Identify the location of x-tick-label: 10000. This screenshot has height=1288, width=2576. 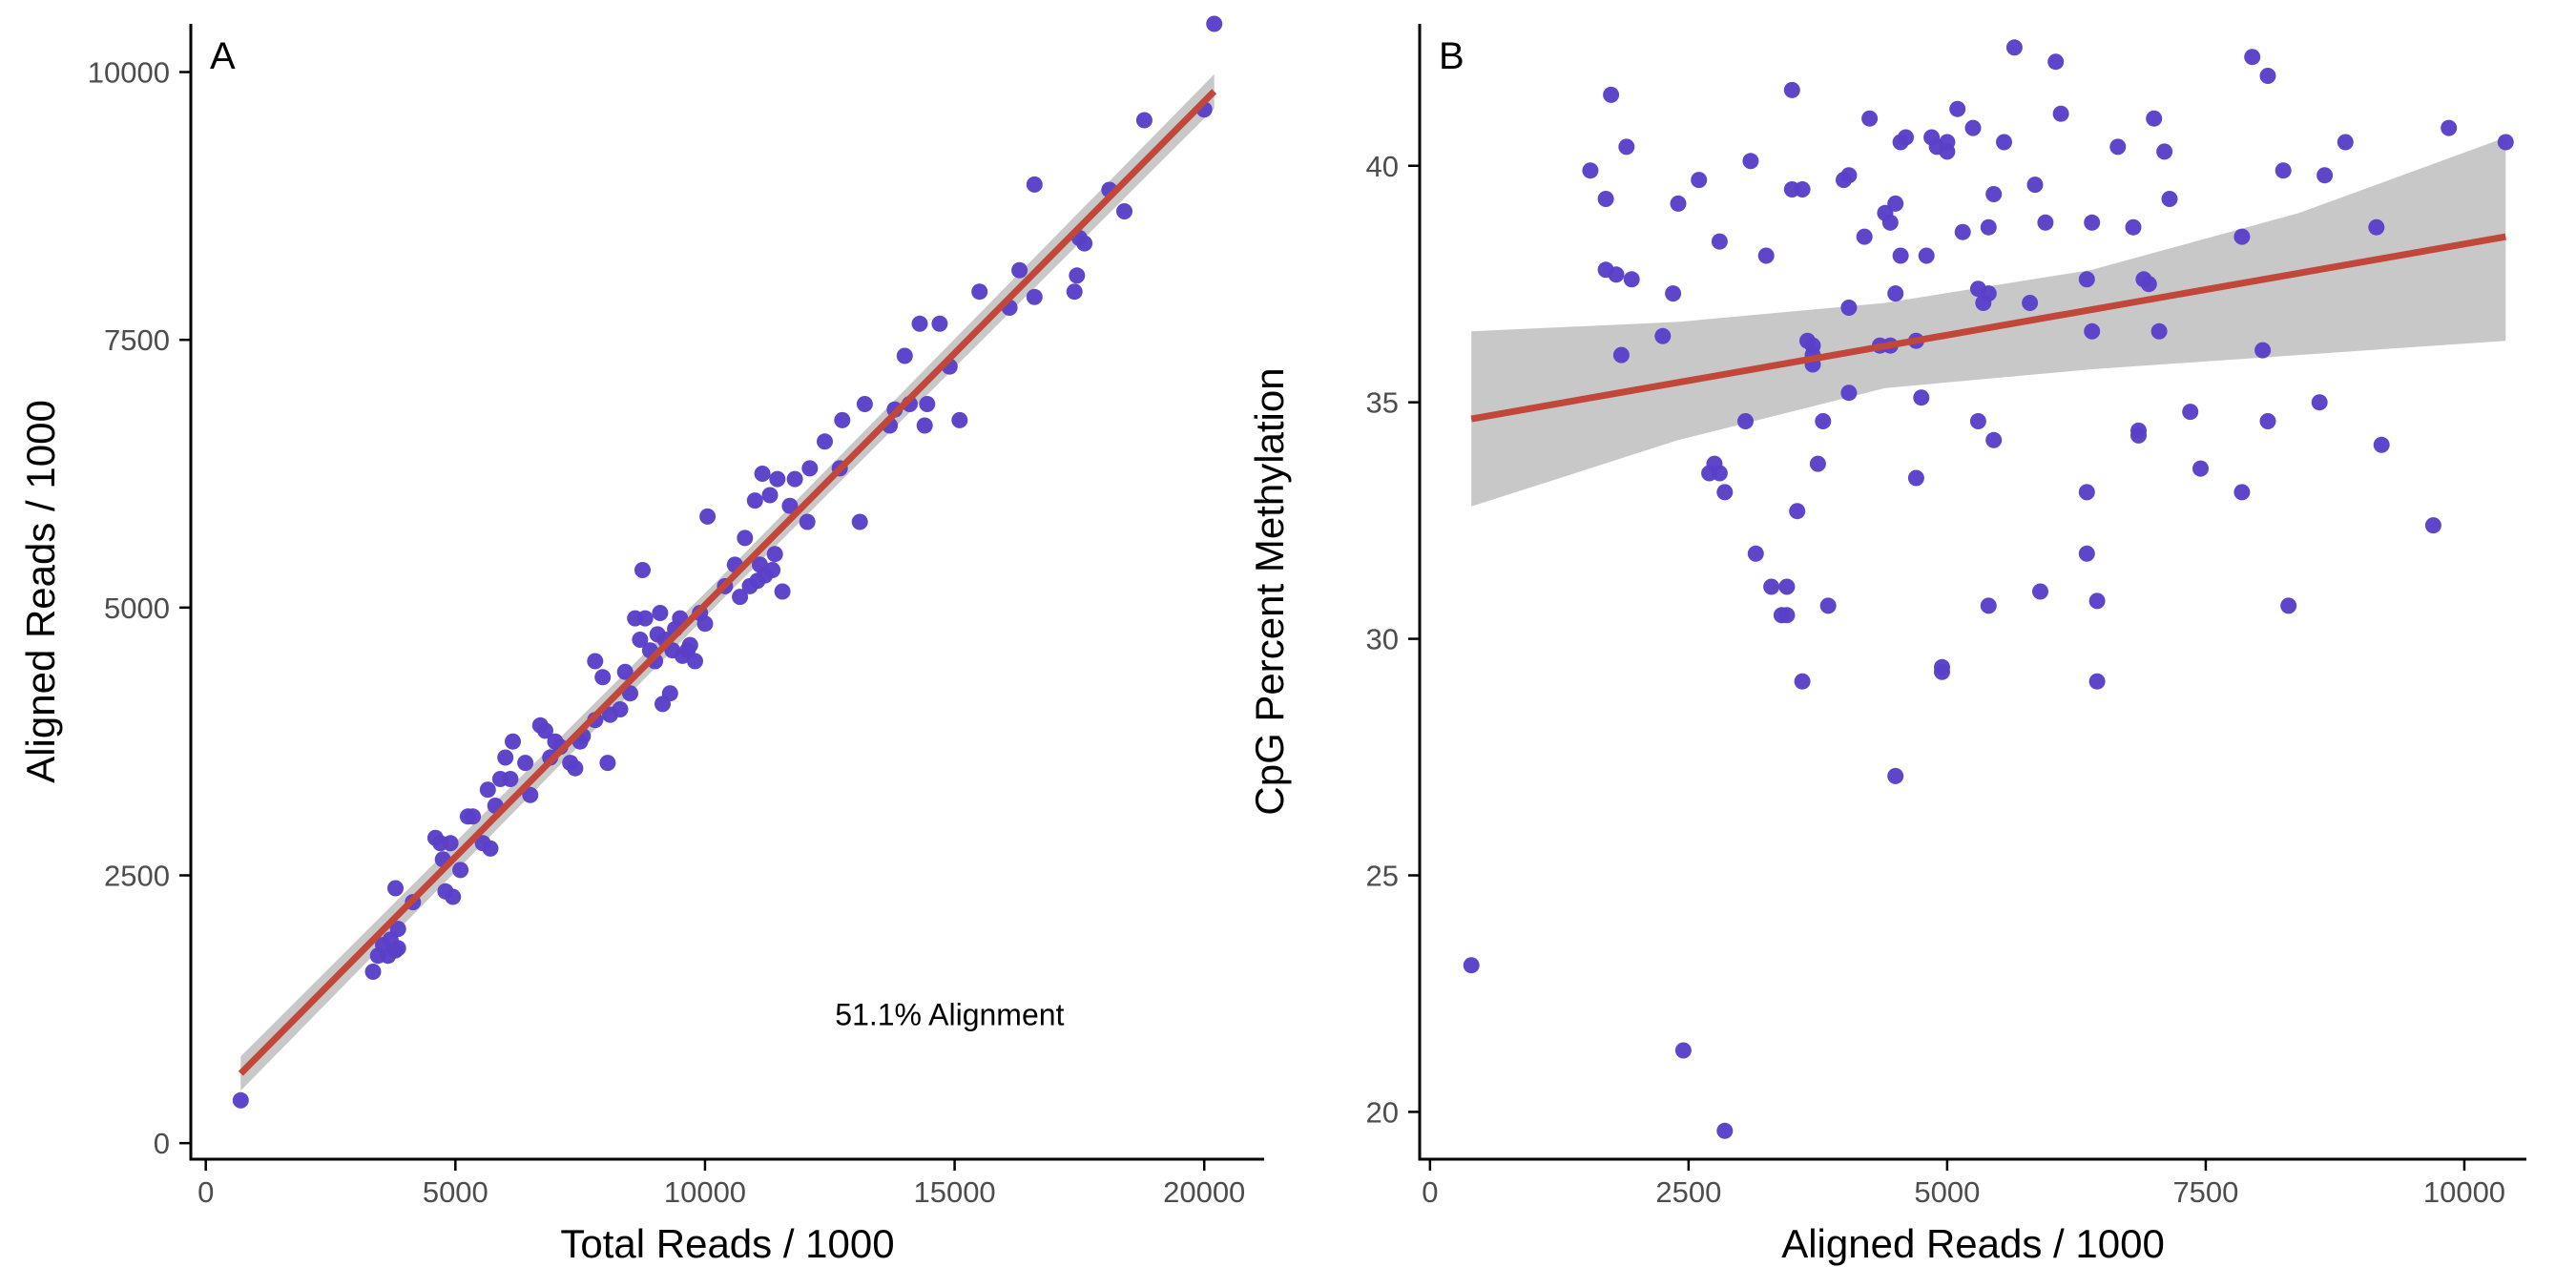
(705, 1192).